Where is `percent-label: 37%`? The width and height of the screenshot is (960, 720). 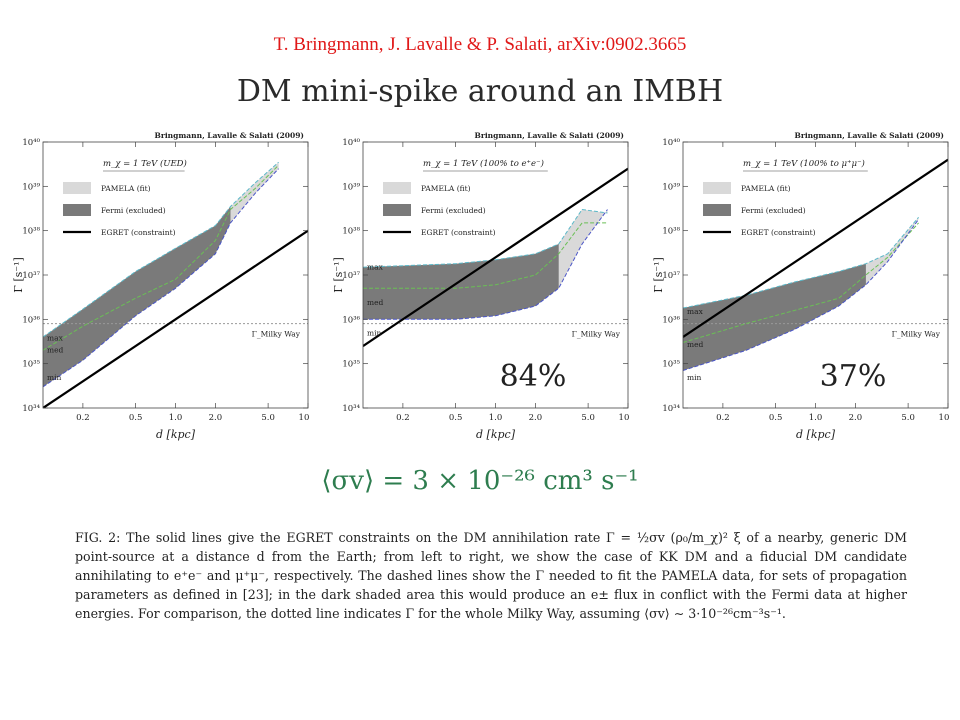
percent-label: 37% is located at coordinates (853, 376).